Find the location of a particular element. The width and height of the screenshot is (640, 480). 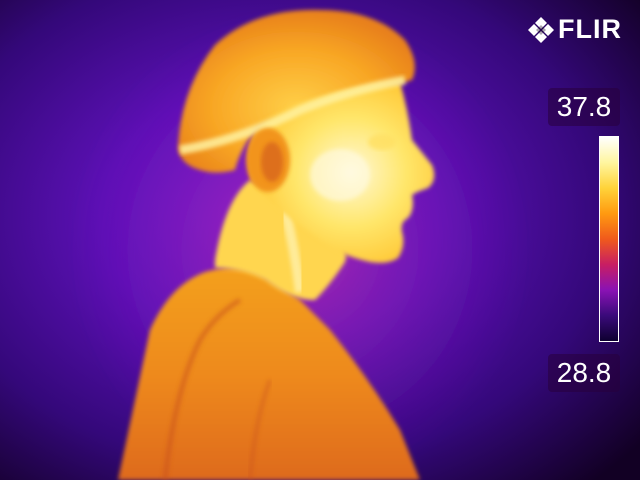

brand-logo: FLIR is located at coordinates (575, 29).